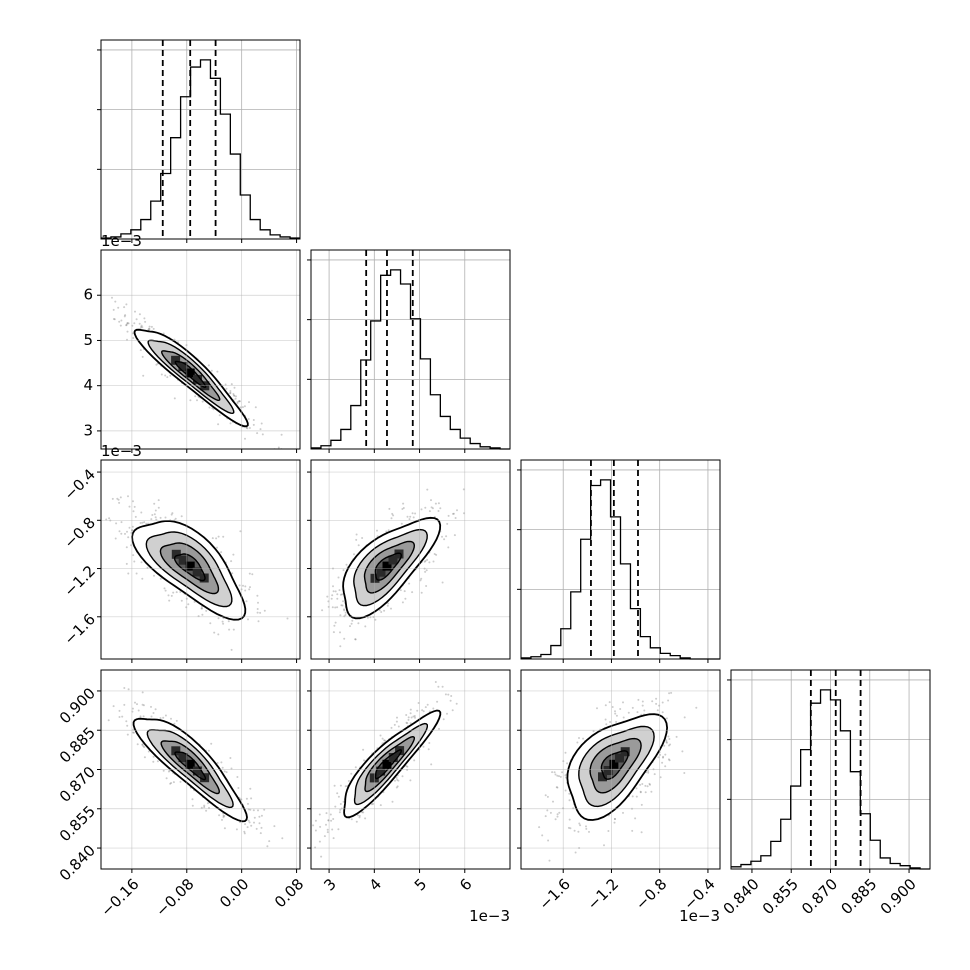  What do you see at coordinates (602, 777) in the screenshot?
I see `density-core-block` at bounding box center [602, 777].